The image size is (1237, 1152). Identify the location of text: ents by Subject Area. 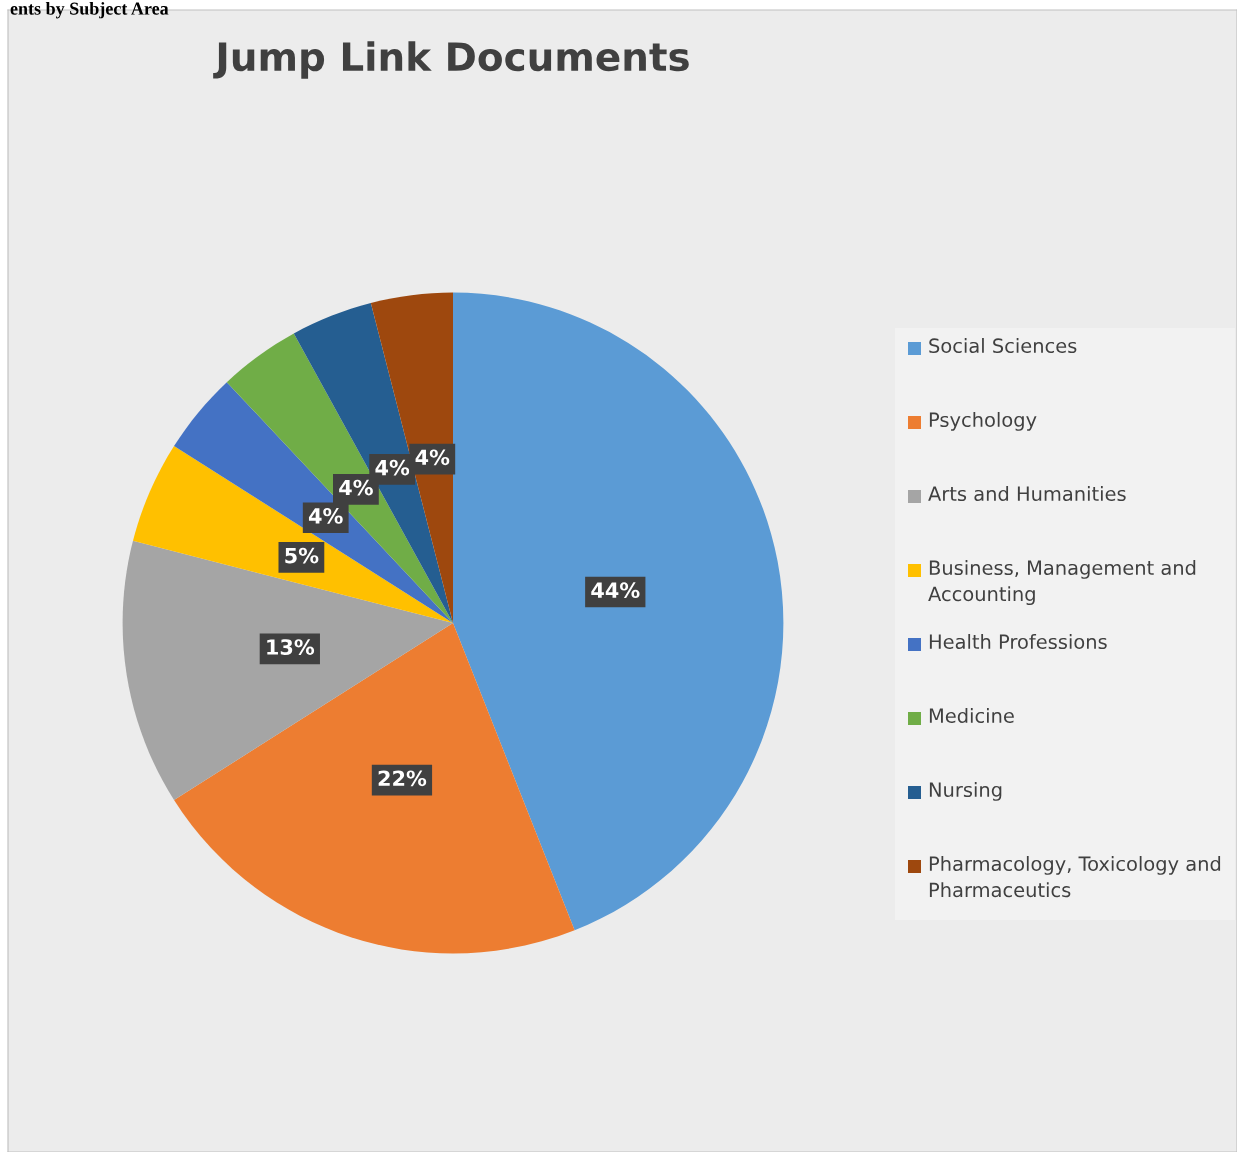
(89, 10).